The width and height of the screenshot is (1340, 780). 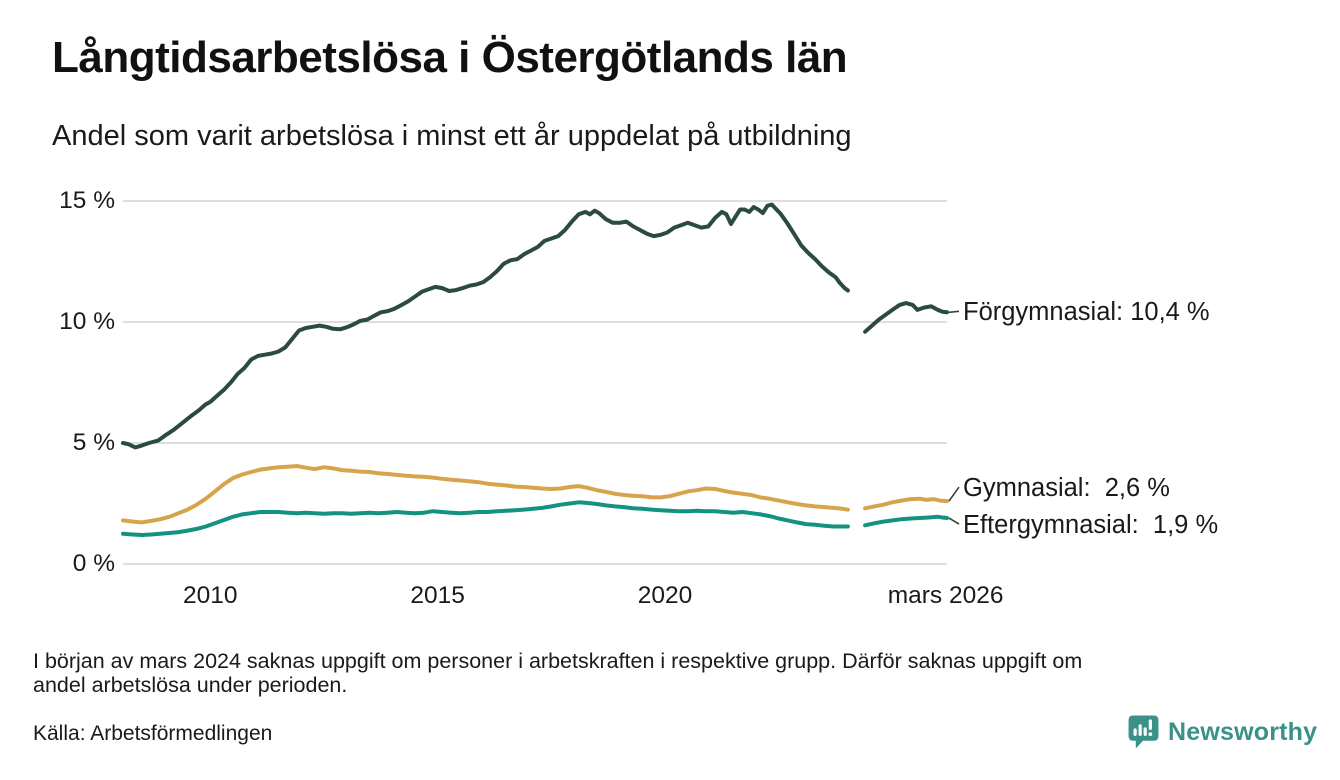 What do you see at coordinates (1066, 488) in the screenshot?
I see `series-label-gymnasial: Gymnasial: 2,6 %` at bounding box center [1066, 488].